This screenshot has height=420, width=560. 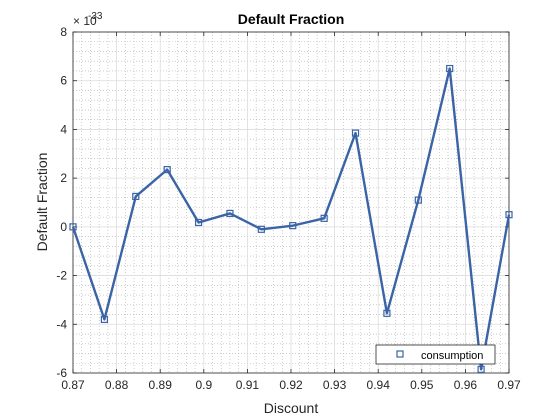 I want to click on y-tick-label: 6, so click(x=63, y=81).